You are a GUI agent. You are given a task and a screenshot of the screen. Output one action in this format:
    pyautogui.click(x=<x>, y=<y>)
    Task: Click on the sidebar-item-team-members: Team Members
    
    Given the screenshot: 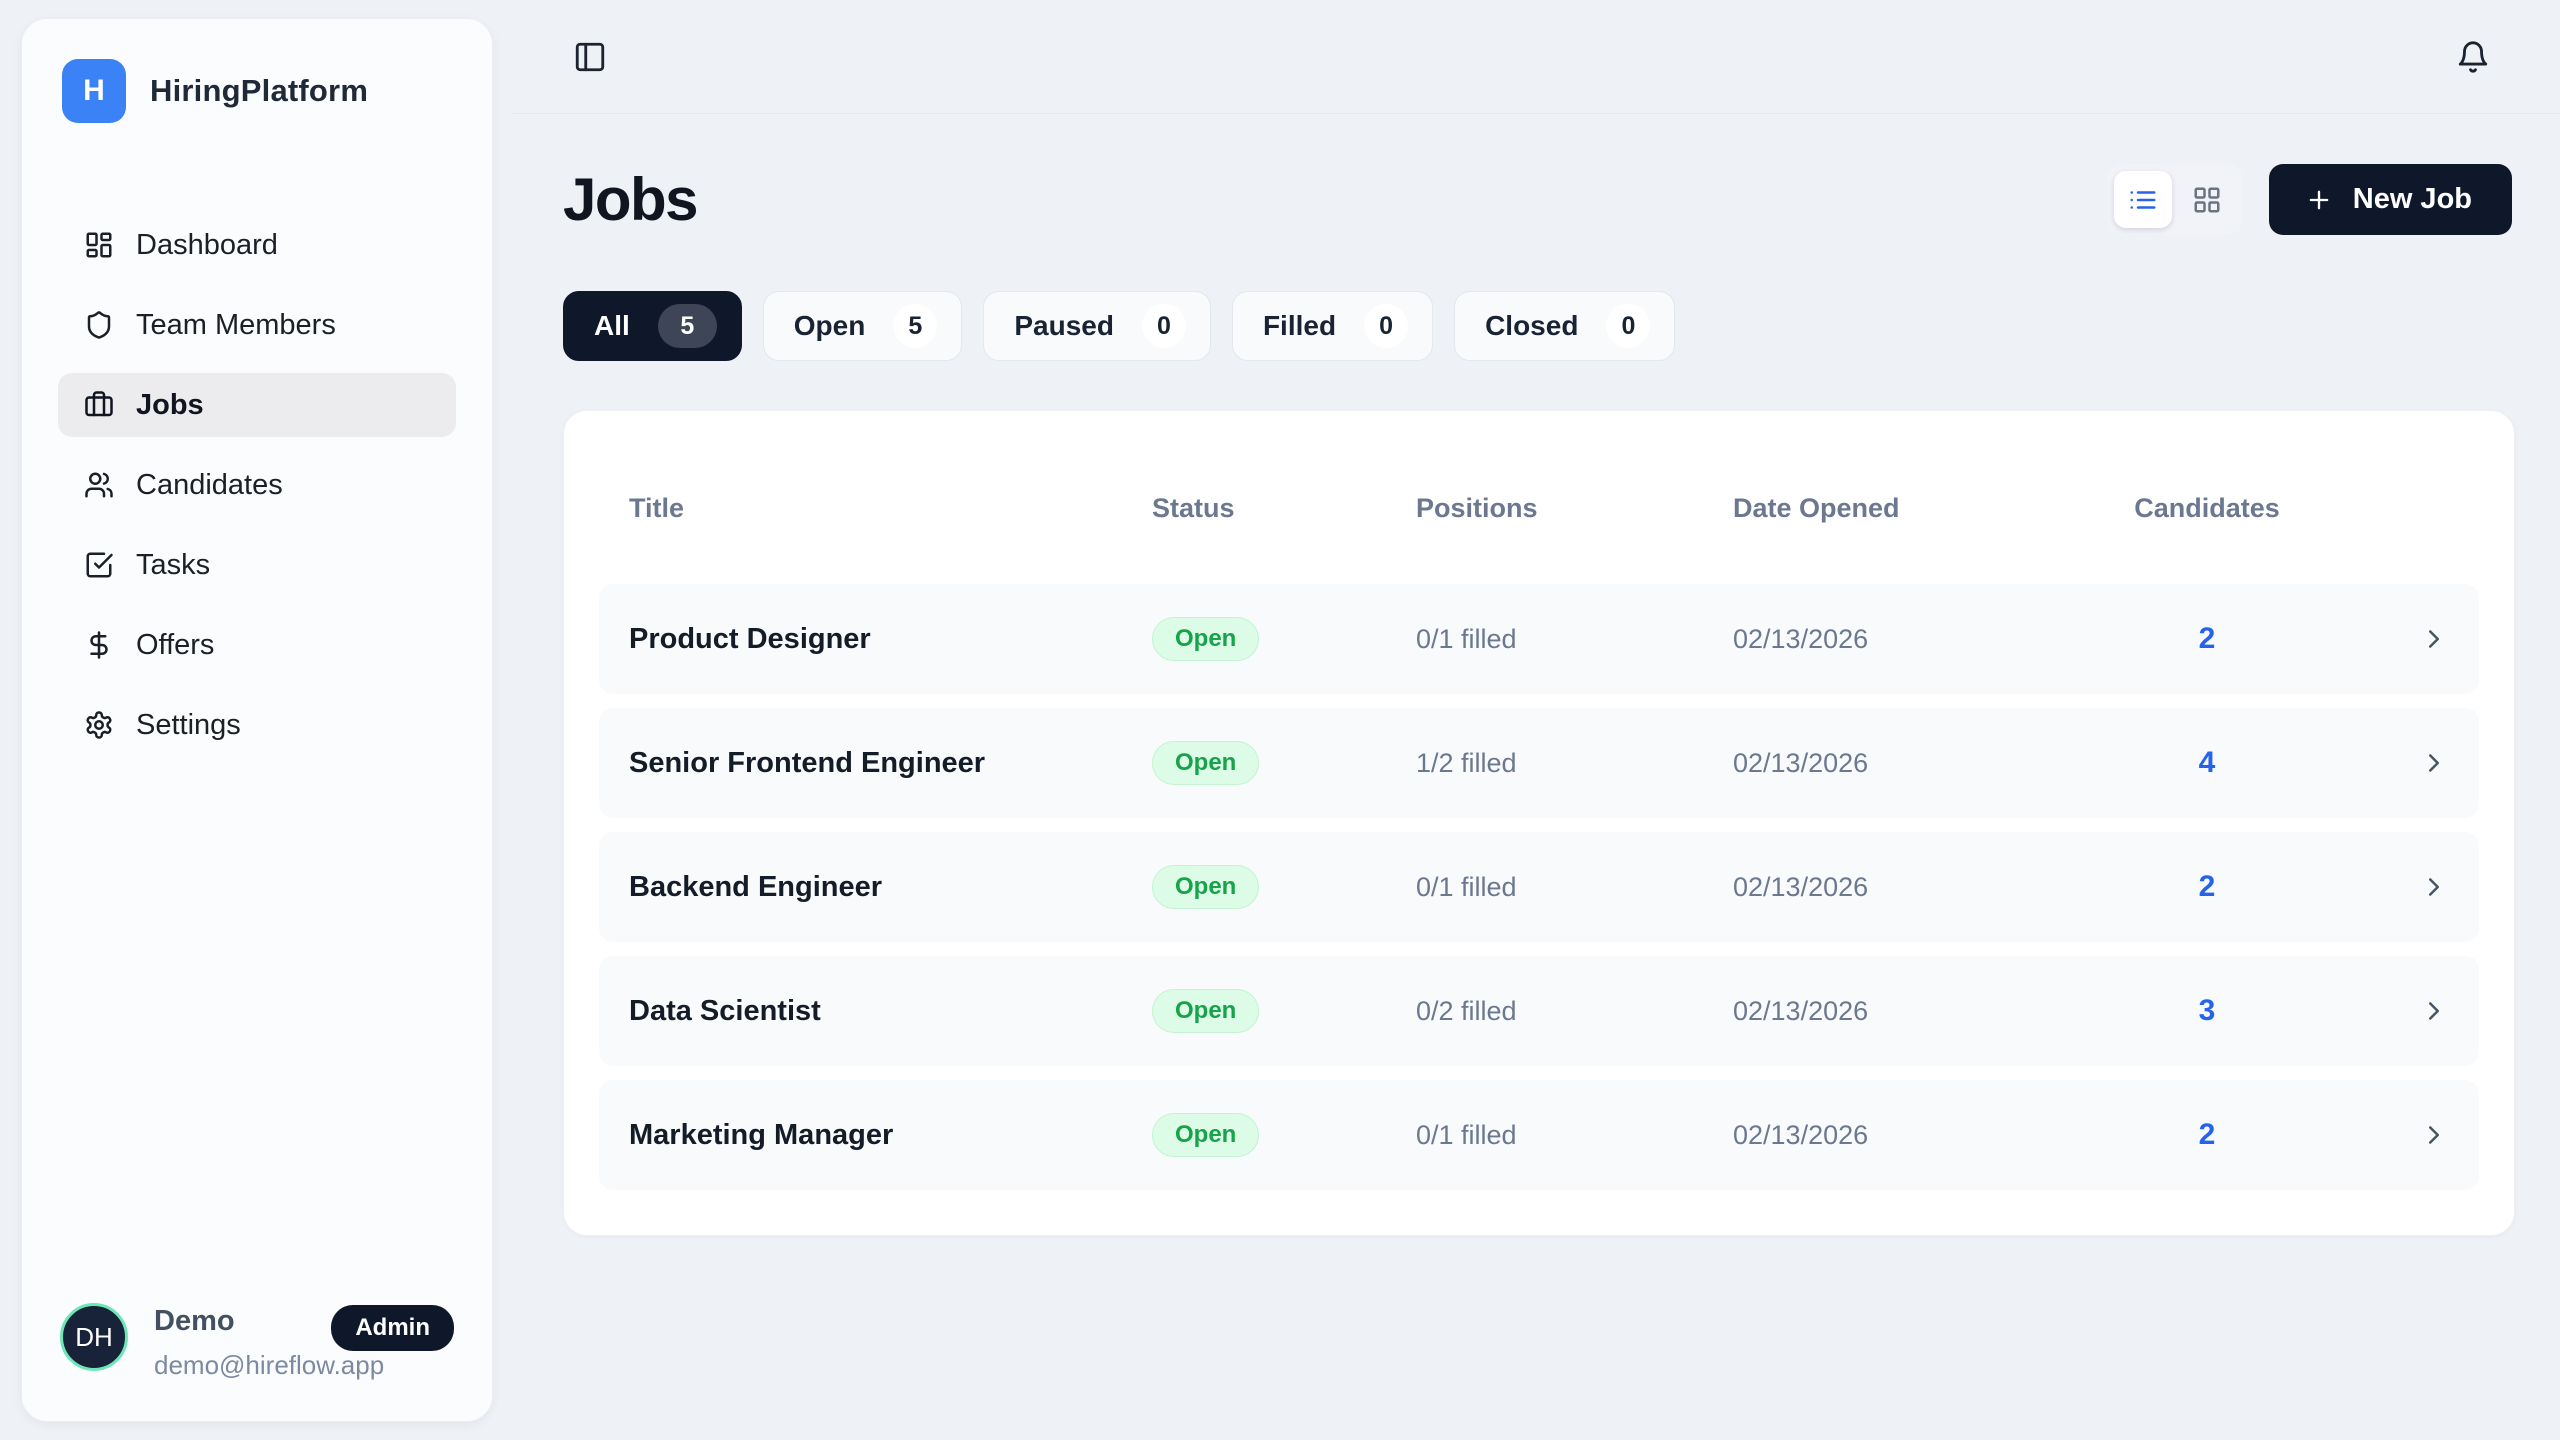 What is the action you would take?
    pyautogui.click(x=257, y=325)
    